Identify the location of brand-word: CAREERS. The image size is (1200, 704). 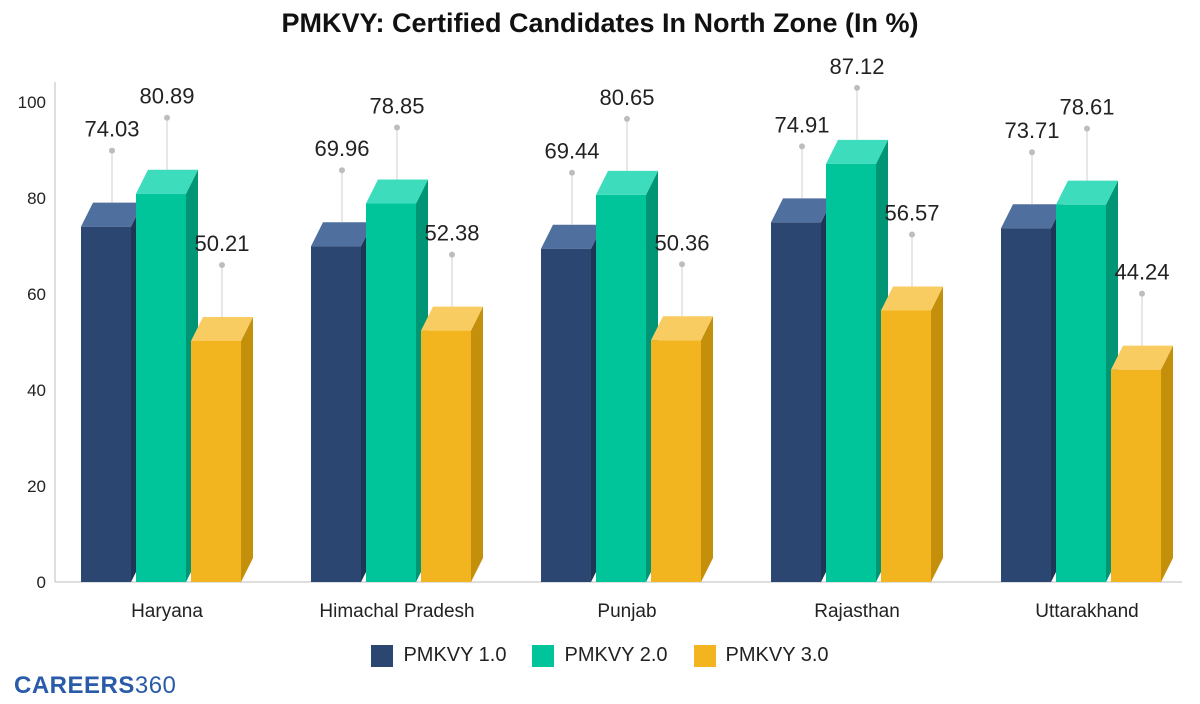
(74, 685).